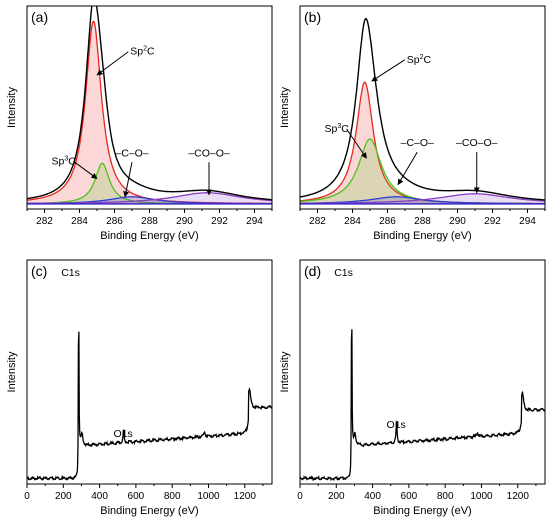 Image resolution: width=550 pixels, height=525 pixels. I want to click on panel-label: (c), so click(39, 271).